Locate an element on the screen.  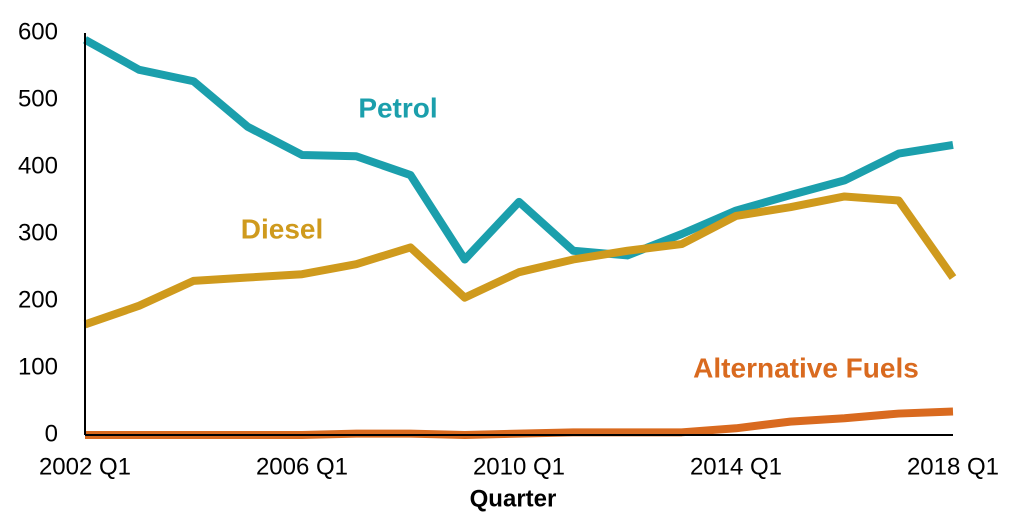
y-tick-label: 200 is located at coordinates (38, 299).